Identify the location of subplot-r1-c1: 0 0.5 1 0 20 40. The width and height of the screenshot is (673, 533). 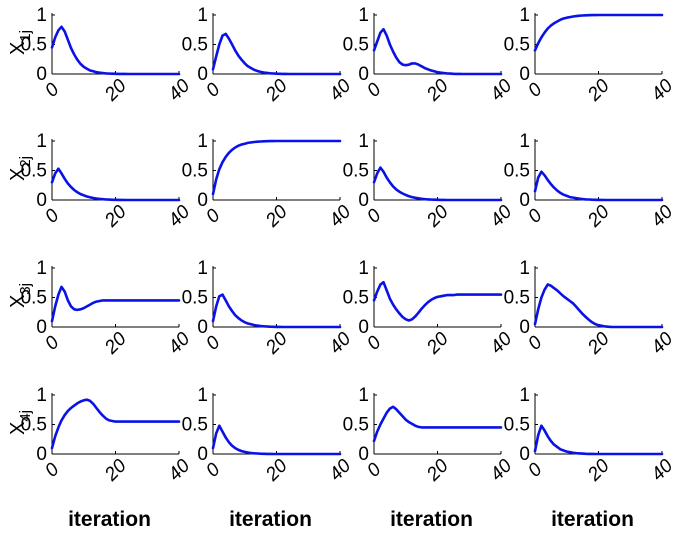
(108, 55).